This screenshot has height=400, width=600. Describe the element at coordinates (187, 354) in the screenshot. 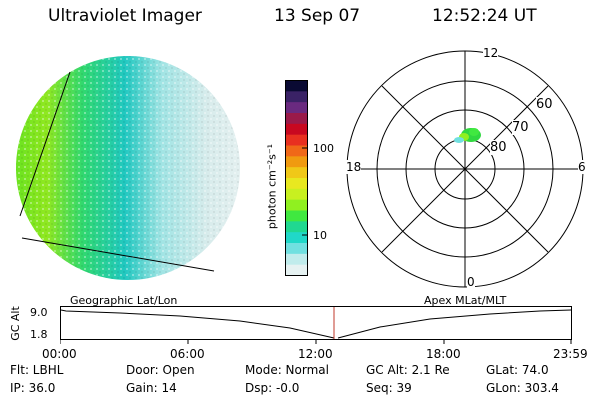

I see `x-tick-0600: 06:00` at that location.